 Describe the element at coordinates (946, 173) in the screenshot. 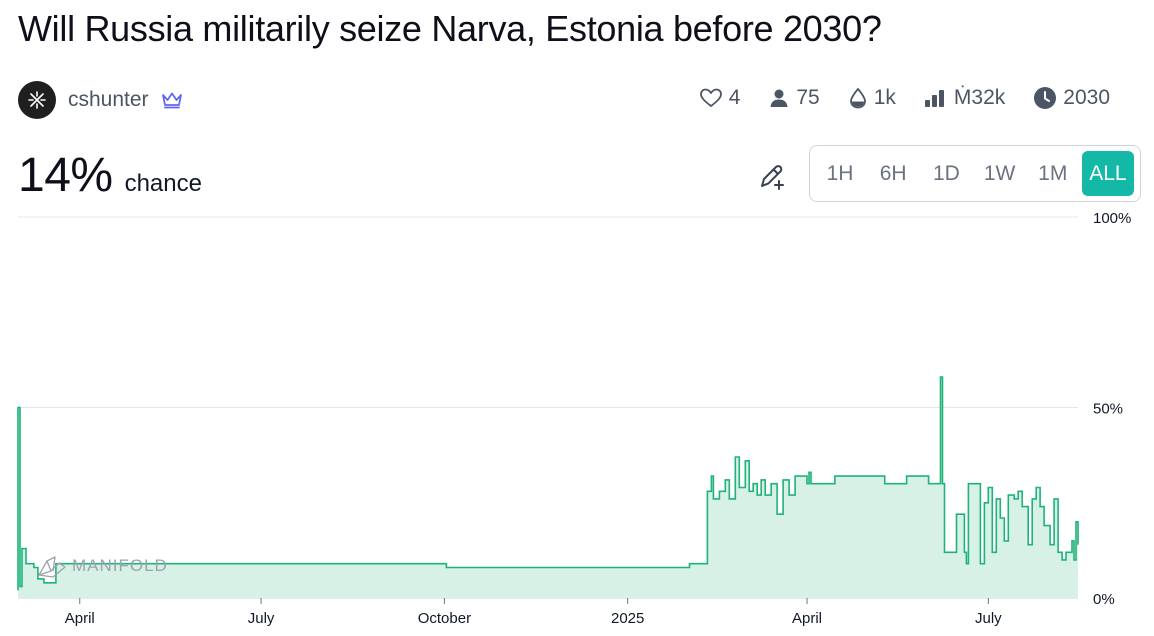

I see `range-1d-button: 1D` at that location.